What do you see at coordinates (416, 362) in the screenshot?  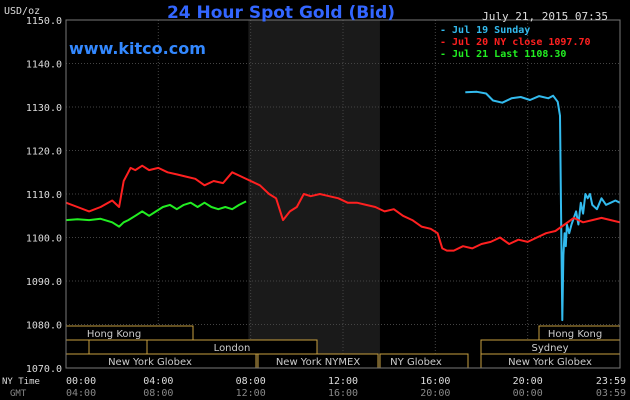 I see `session-ny-globex-2-label: NY Globex` at bounding box center [416, 362].